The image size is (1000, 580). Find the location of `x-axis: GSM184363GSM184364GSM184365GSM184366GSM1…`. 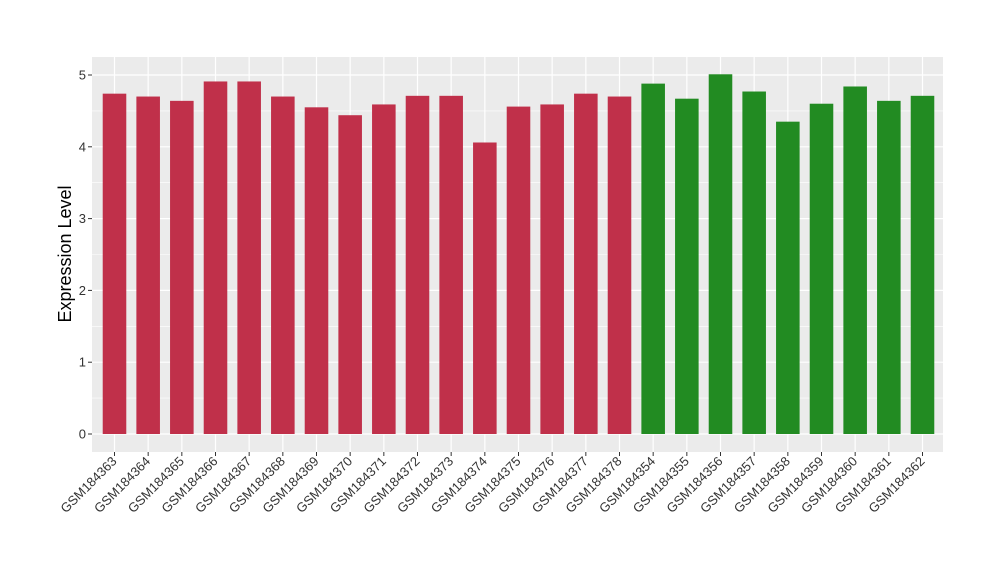

x-axis: GSM184363GSM184364GSM184365GSM184366GSM1… is located at coordinates (492, 484).